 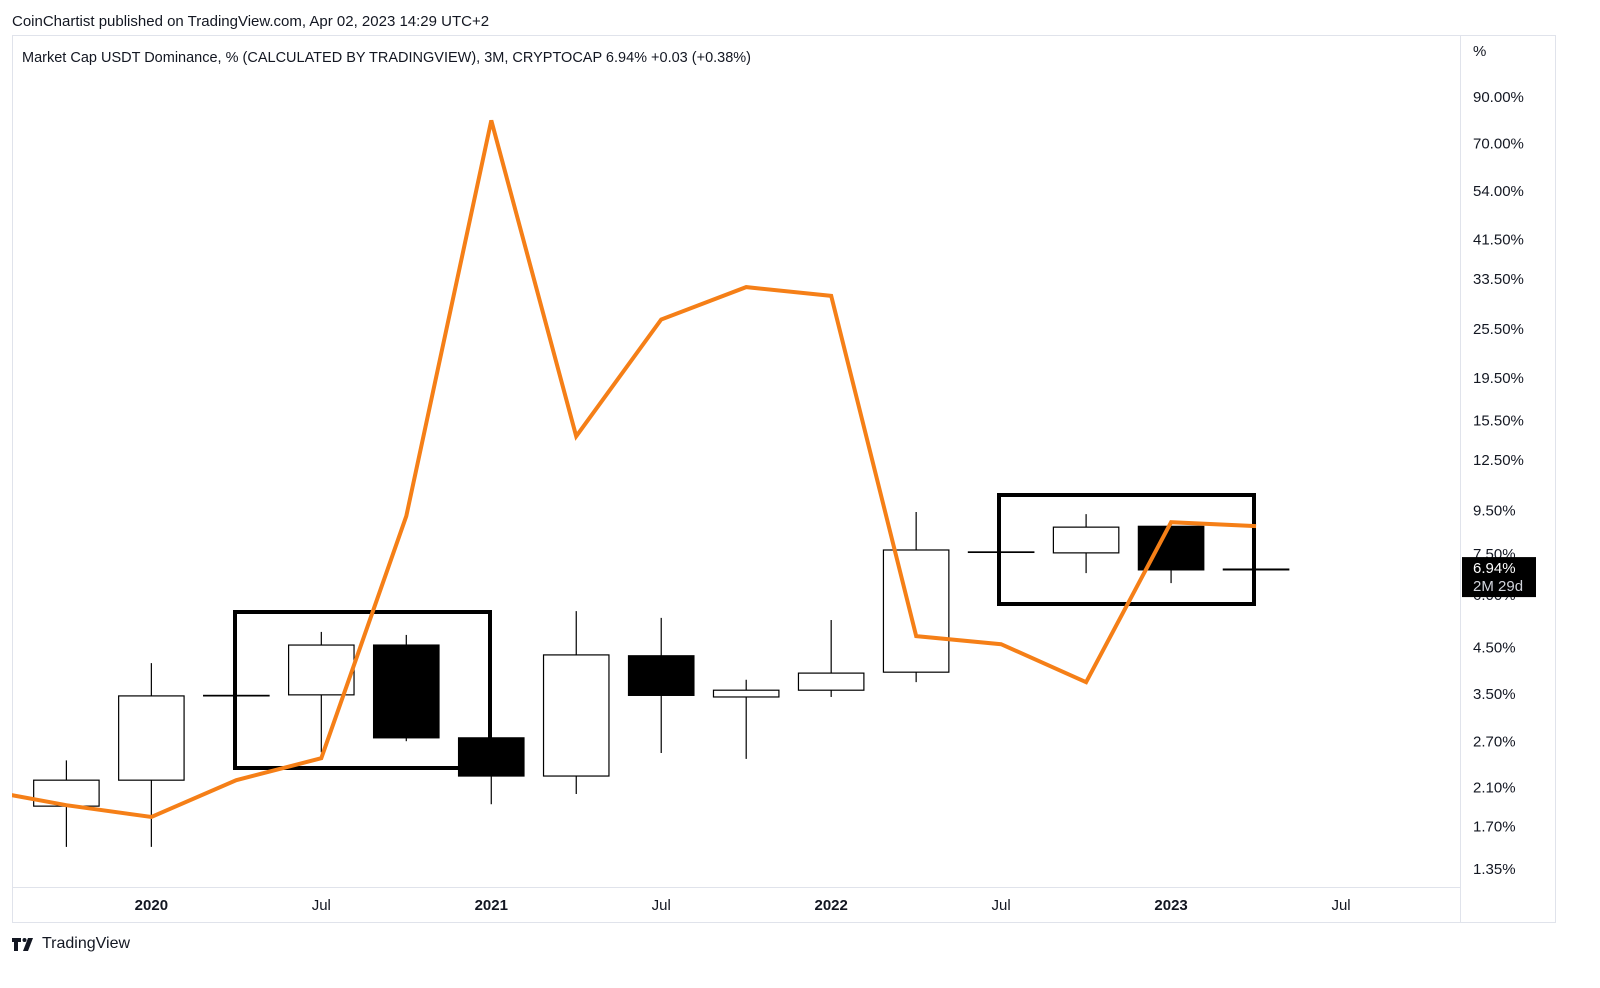 I want to click on x-tick-label: 2022, so click(x=830, y=905).